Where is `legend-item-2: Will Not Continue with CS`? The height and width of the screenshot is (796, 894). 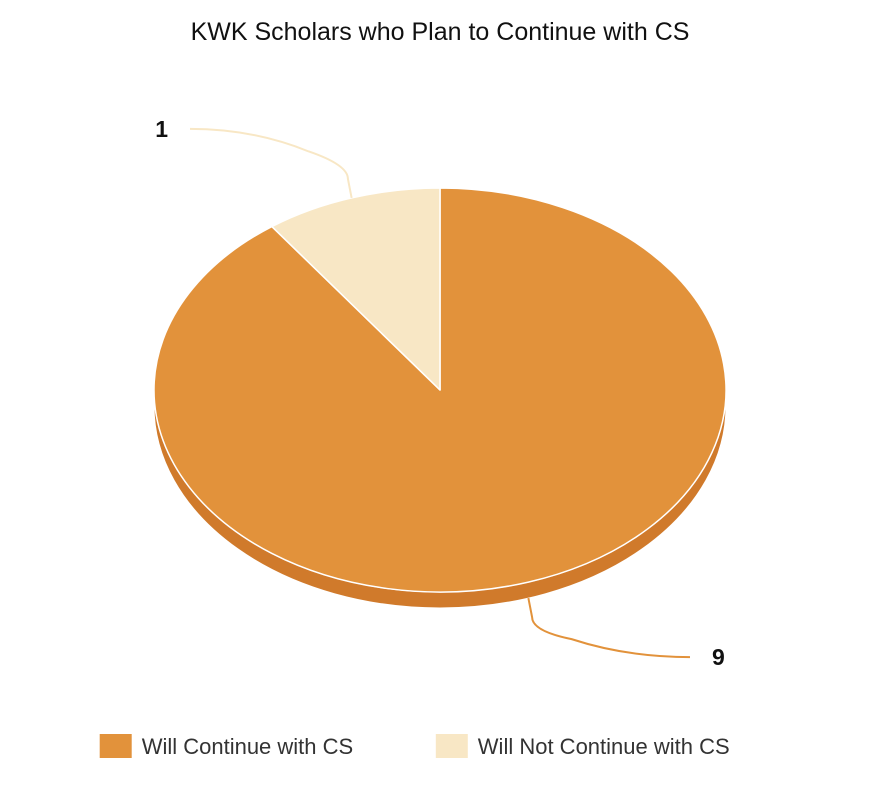
legend-item-2: Will Not Continue with CS is located at coordinates (582, 746).